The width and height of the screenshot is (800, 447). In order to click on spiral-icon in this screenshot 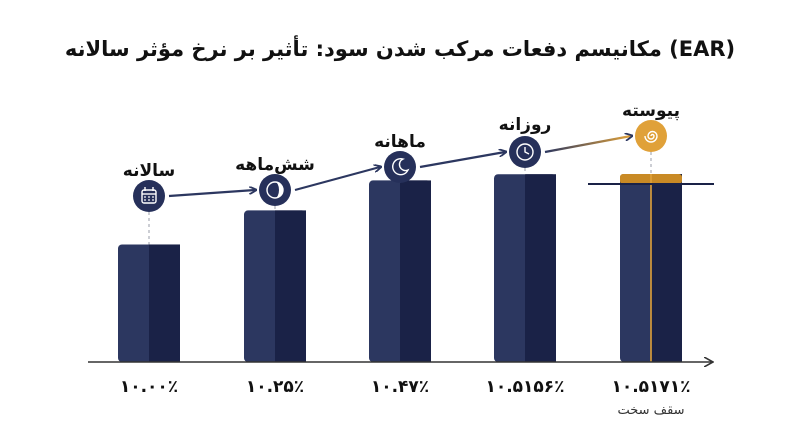, I will do `click(651, 136)`.